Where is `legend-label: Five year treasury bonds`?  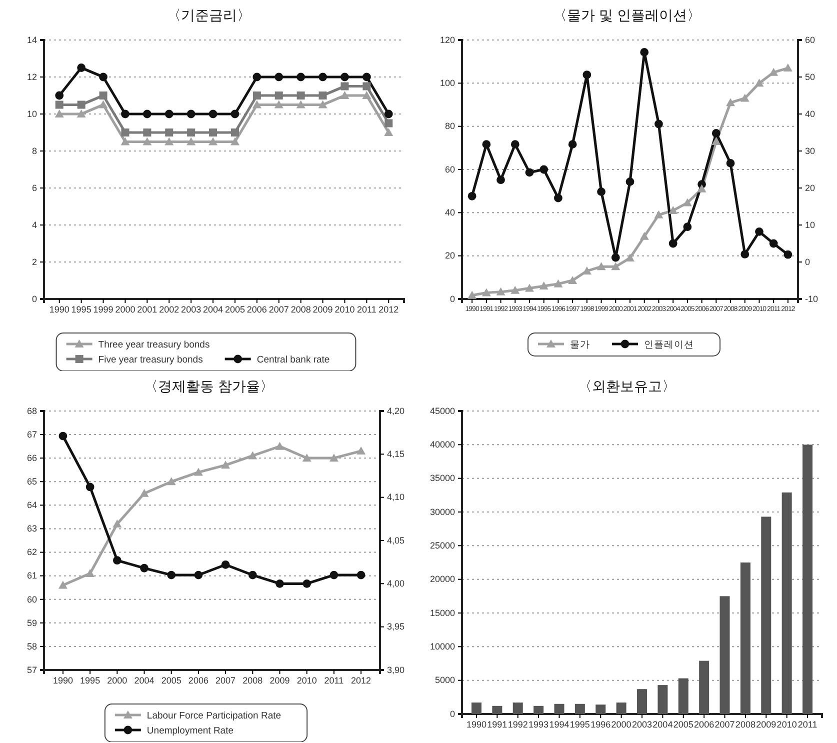 legend-label: Five year treasury bonds is located at coordinates (151, 360).